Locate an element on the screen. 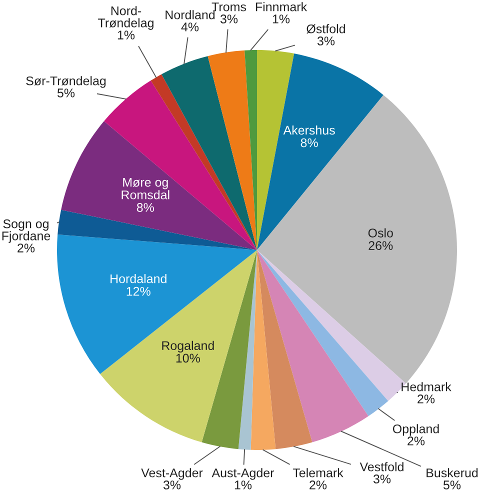  slice-label: Telemark is located at coordinates (318, 473).